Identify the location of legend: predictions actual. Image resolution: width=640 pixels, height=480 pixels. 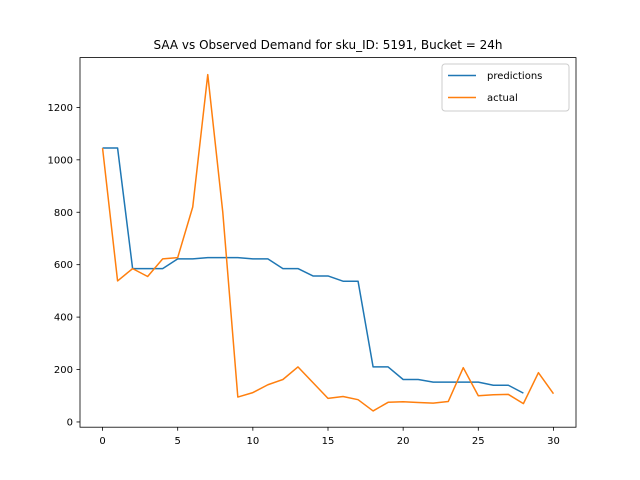
(505, 87).